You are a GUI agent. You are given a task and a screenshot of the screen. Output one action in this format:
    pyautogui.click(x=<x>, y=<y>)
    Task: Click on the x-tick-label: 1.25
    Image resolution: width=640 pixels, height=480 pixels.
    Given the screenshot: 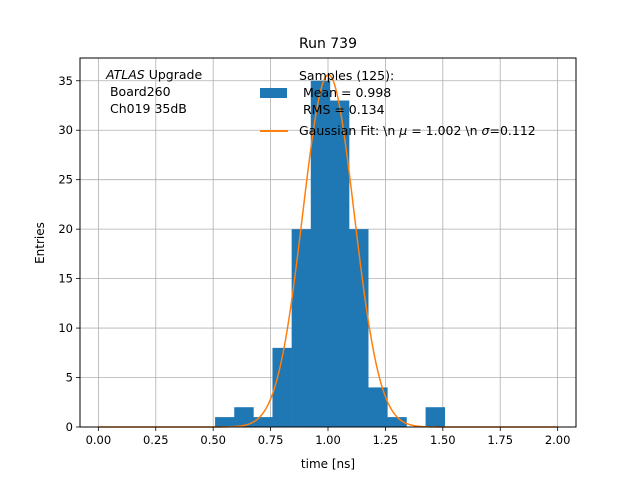 What is the action you would take?
    pyautogui.click(x=386, y=440)
    